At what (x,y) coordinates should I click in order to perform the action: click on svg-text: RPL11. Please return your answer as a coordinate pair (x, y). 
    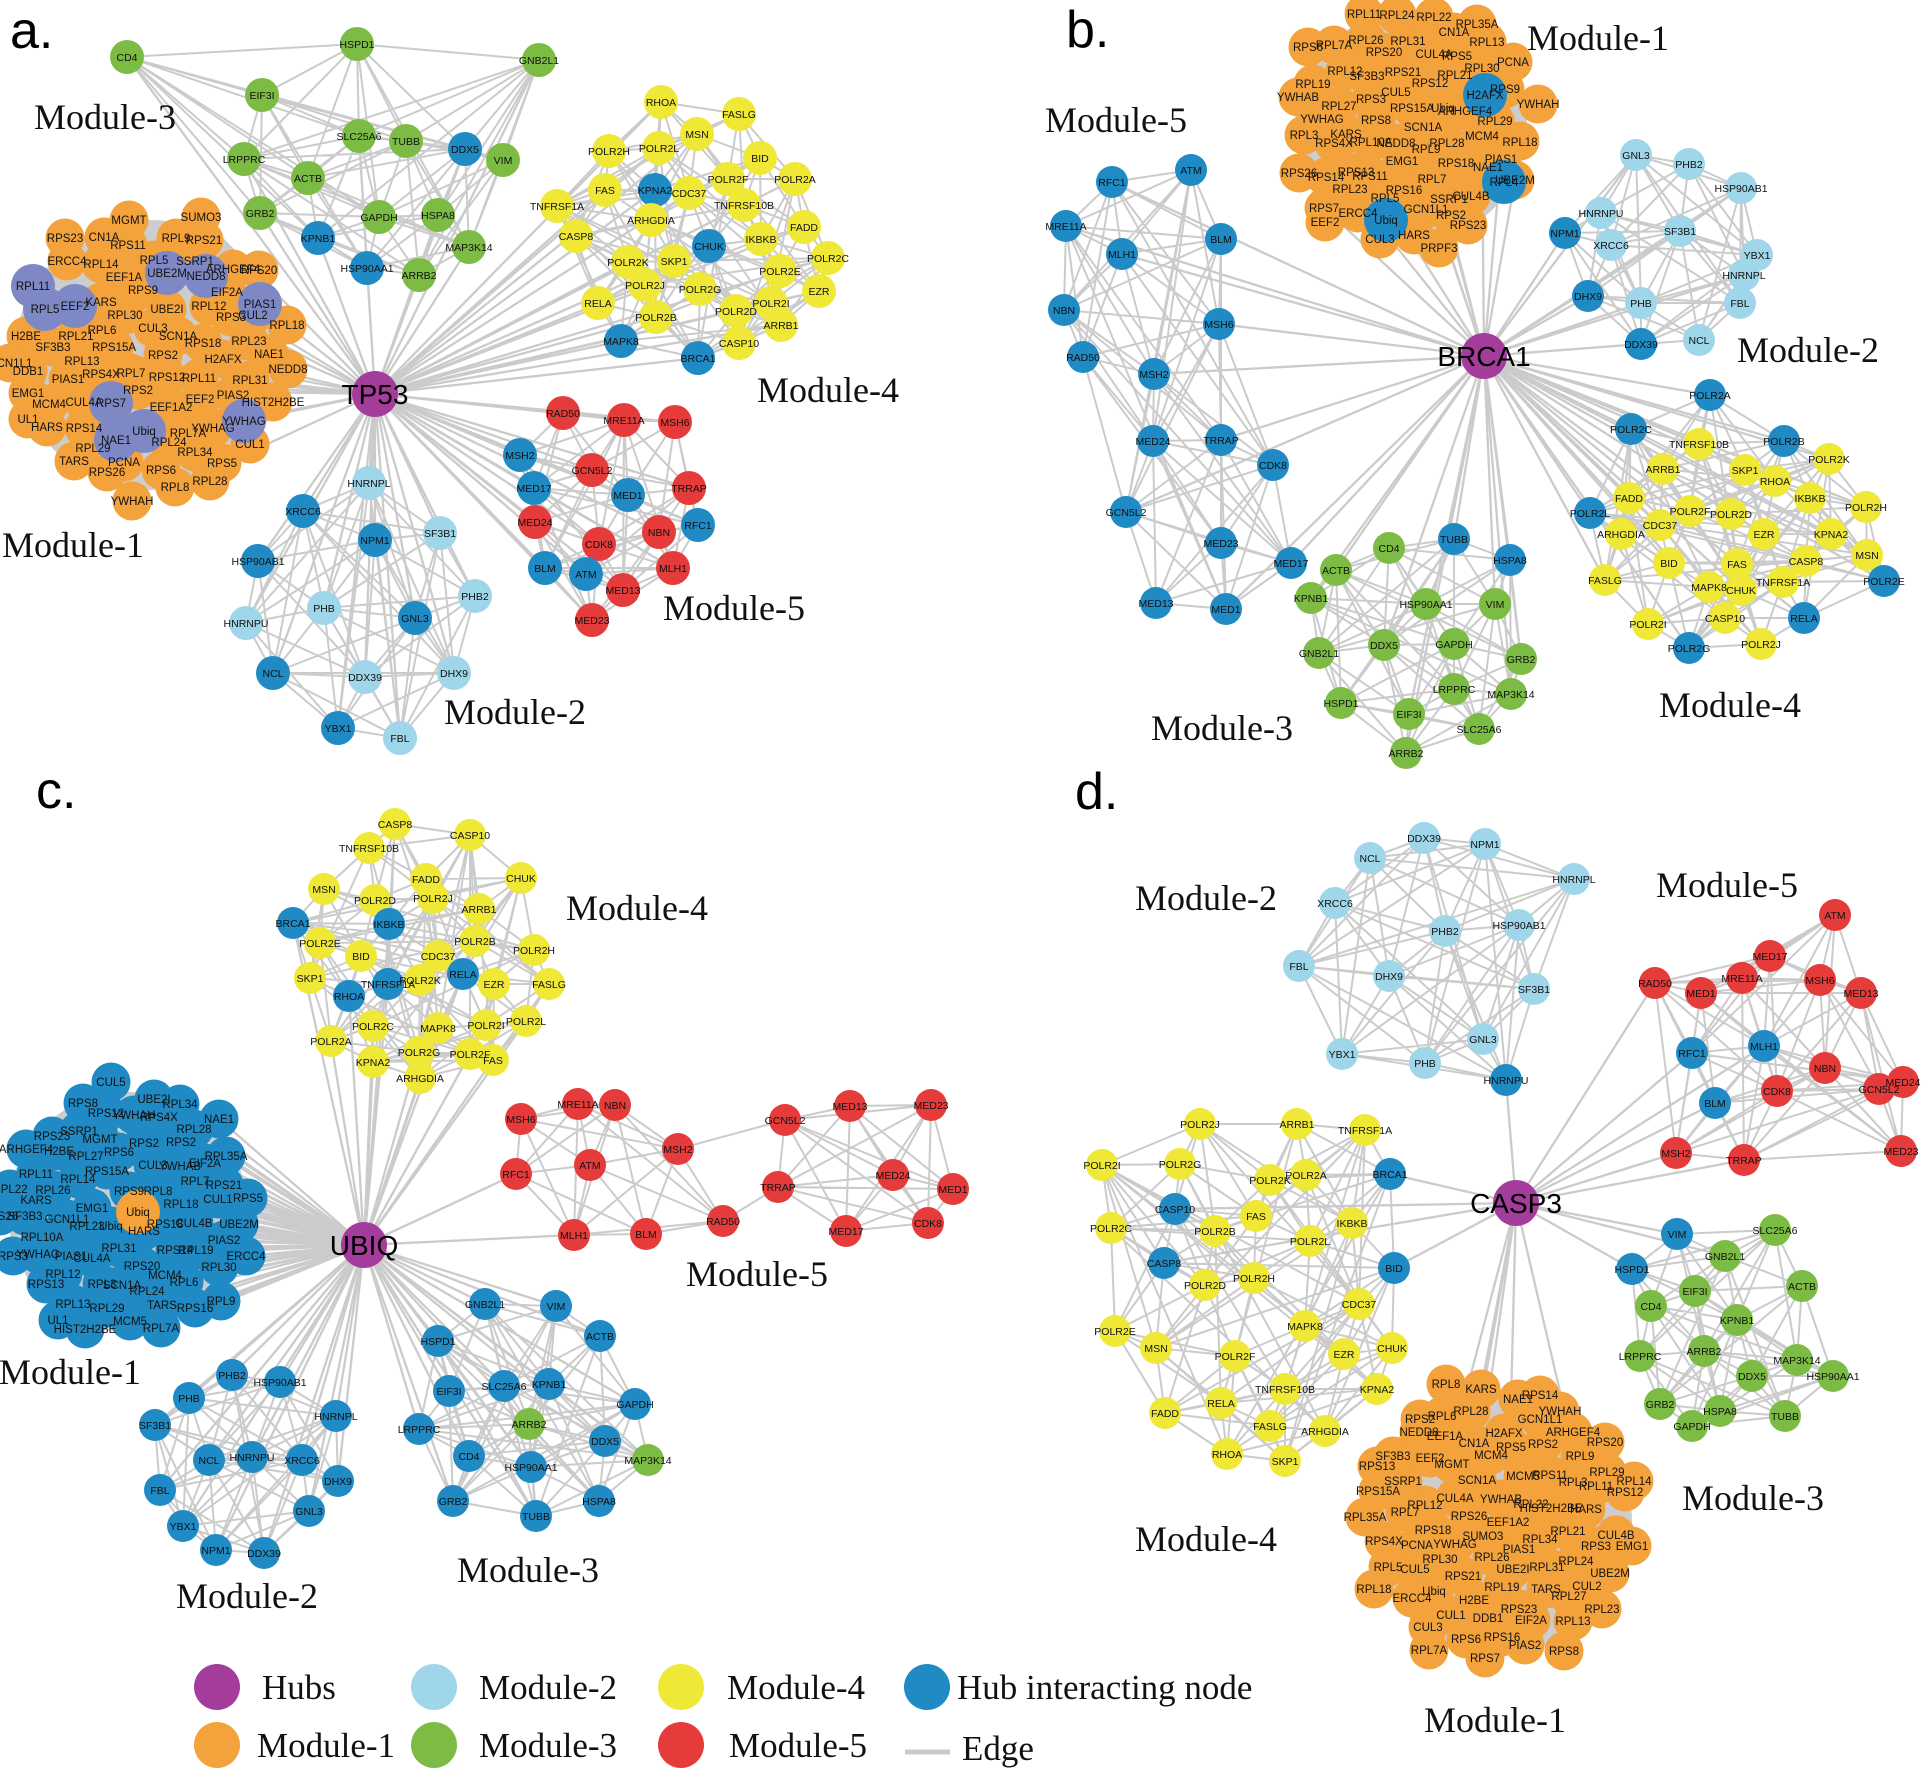
    Looking at the image, I should click on (36, 1175).